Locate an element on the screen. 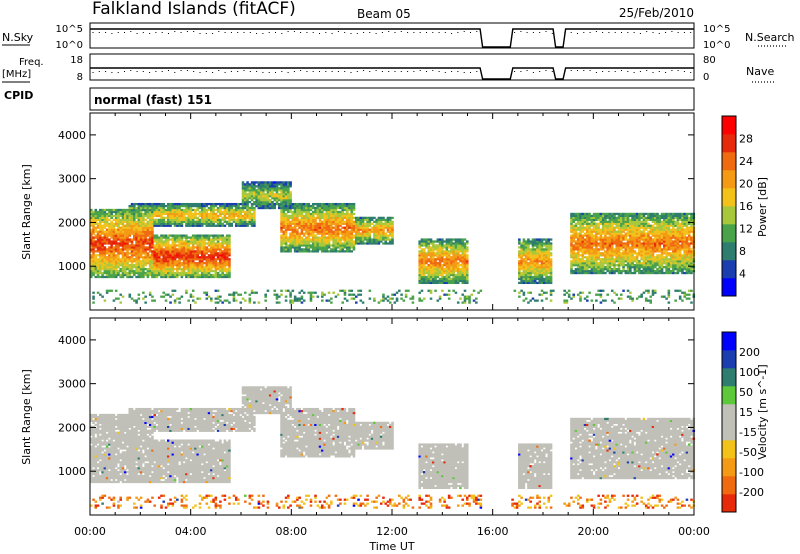 Image resolution: width=800 pixels, height=554 pixels. nsearch-label: N.Search is located at coordinates (770, 37).